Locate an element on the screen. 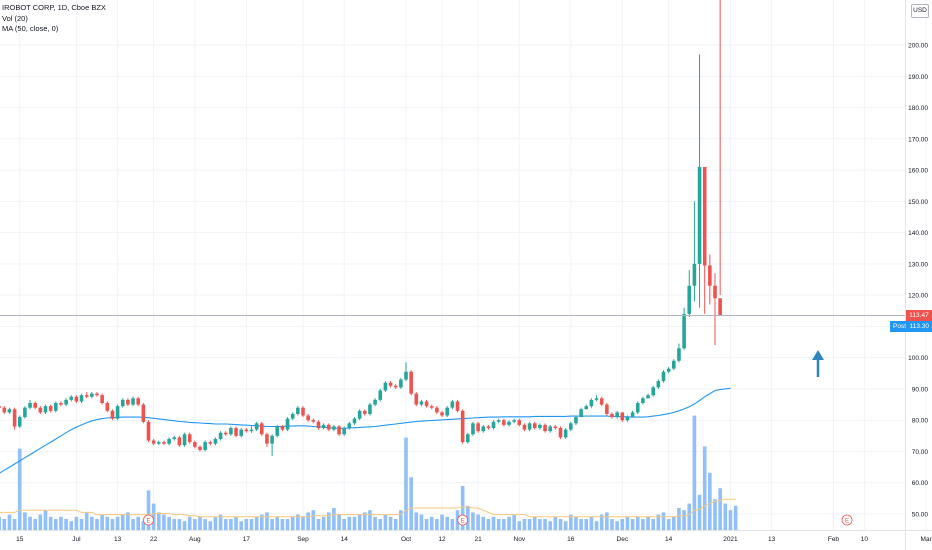 Image resolution: width=932 pixels, height=550 pixels. post-market-tag: Post 113.30 is located at coordinates (911, 326).